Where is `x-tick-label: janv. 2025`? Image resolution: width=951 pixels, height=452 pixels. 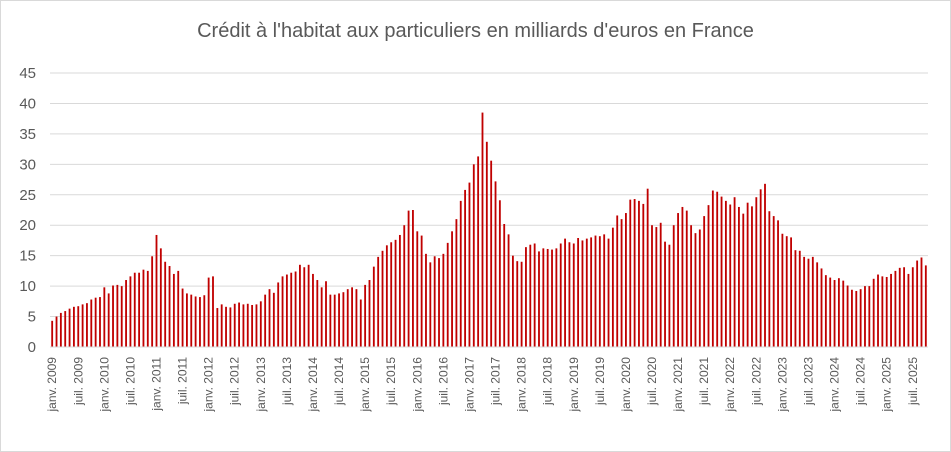 x-tick-label: janv. 2025 is located at coordinates (887, 385).